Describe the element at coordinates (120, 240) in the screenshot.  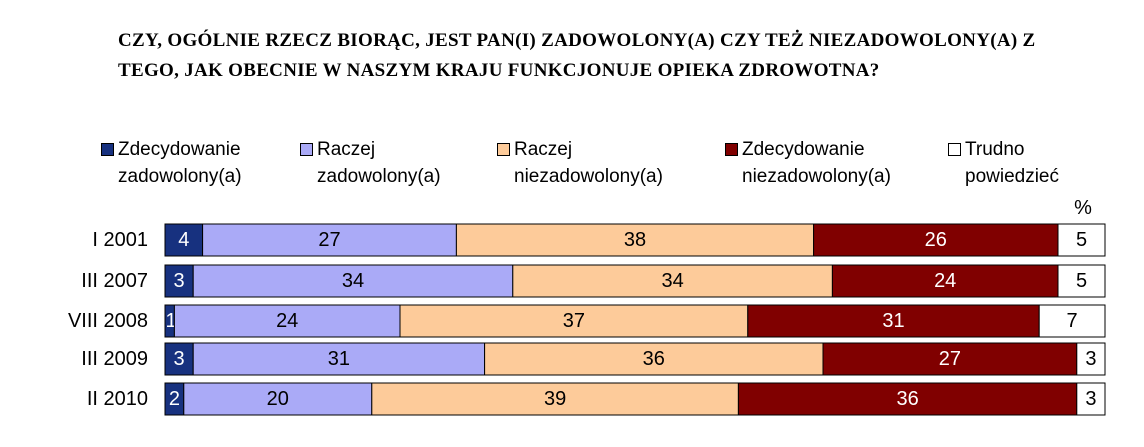
I see `y-tick-label: I 2001` at that location.